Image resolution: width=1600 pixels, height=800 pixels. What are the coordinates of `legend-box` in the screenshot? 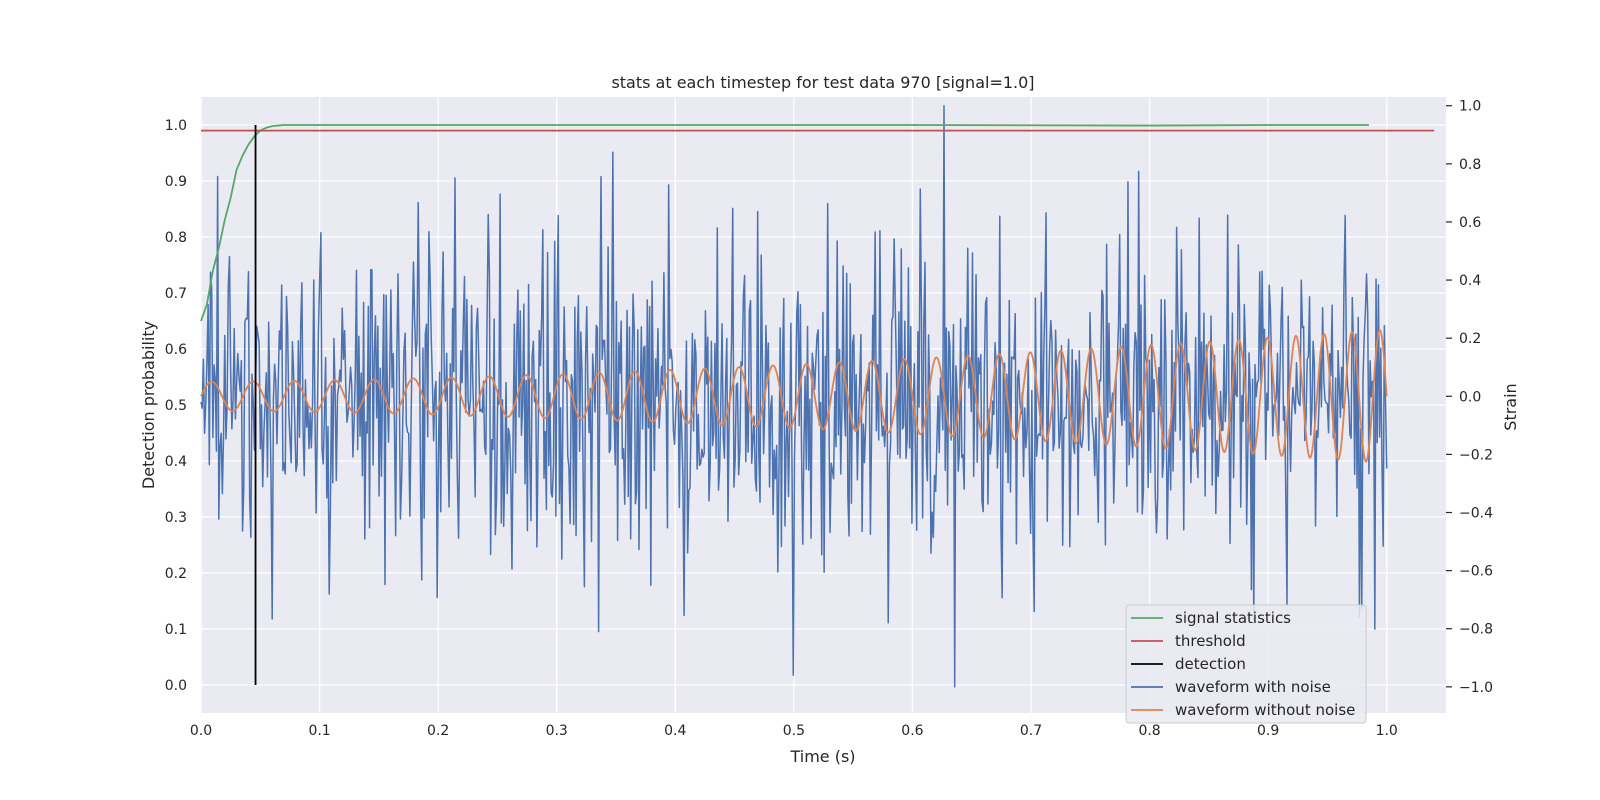 It's located at (1246, 664).